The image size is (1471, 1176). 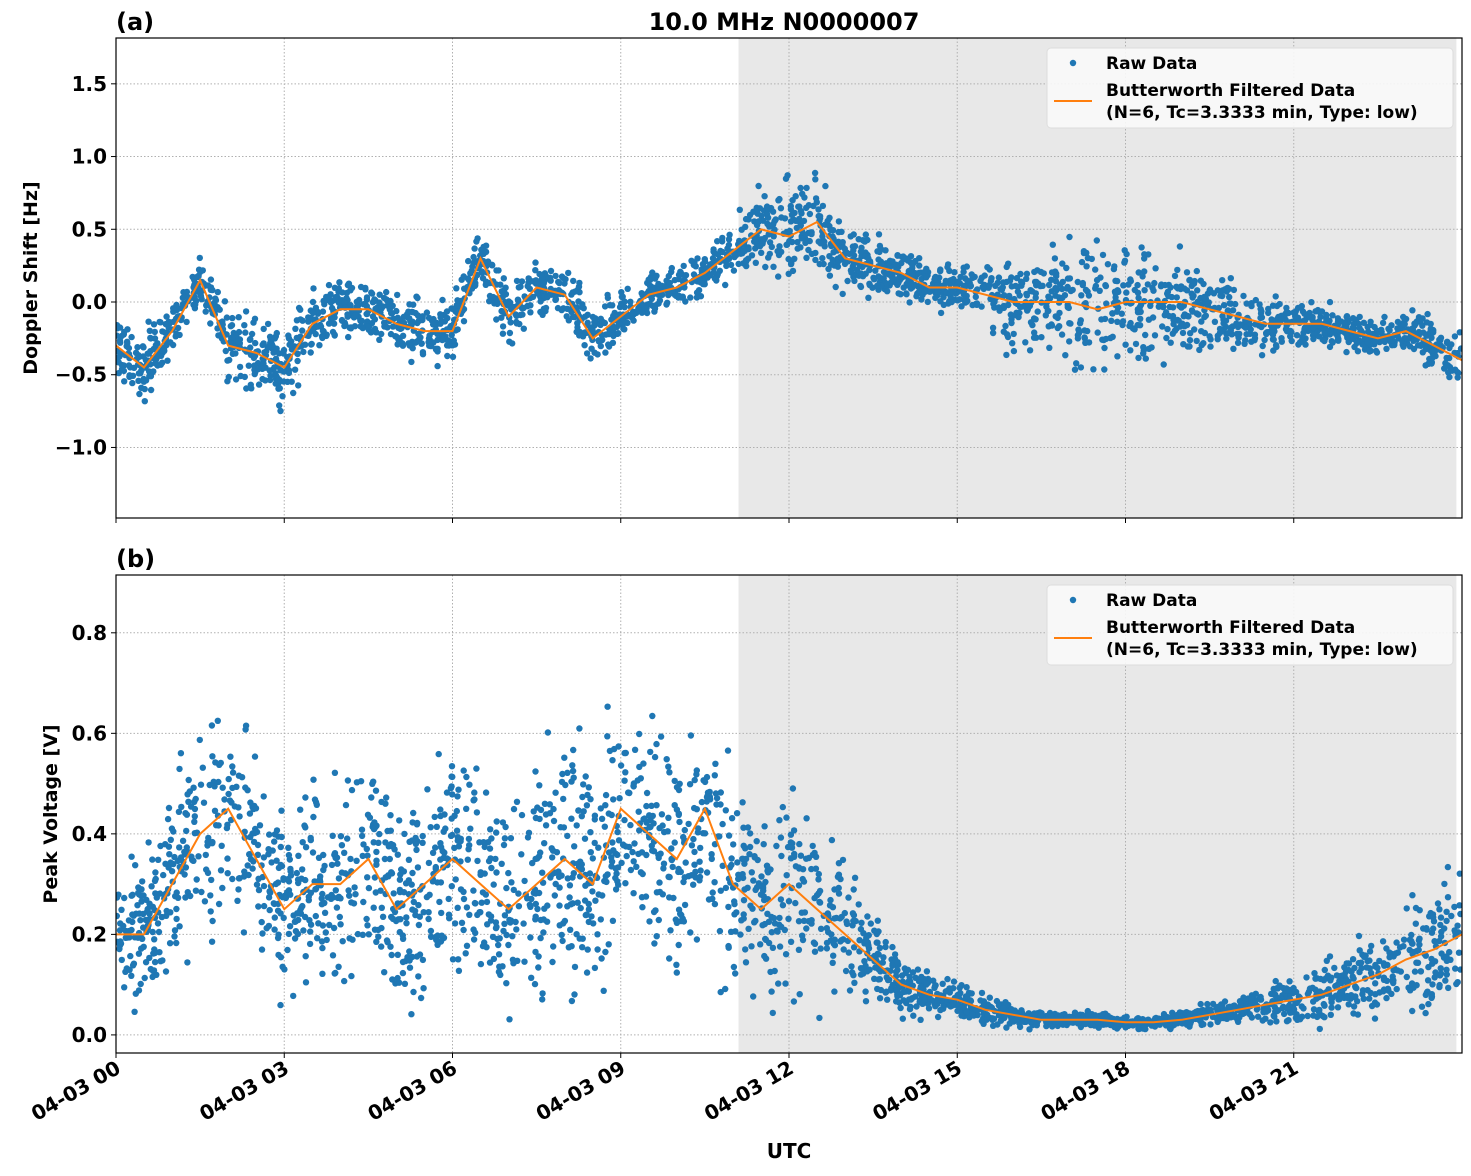 What do you see at coordinates (89, 84) in the screenshot?
I see `y-tick-label: 1.5` at bounding box center [89, 84].